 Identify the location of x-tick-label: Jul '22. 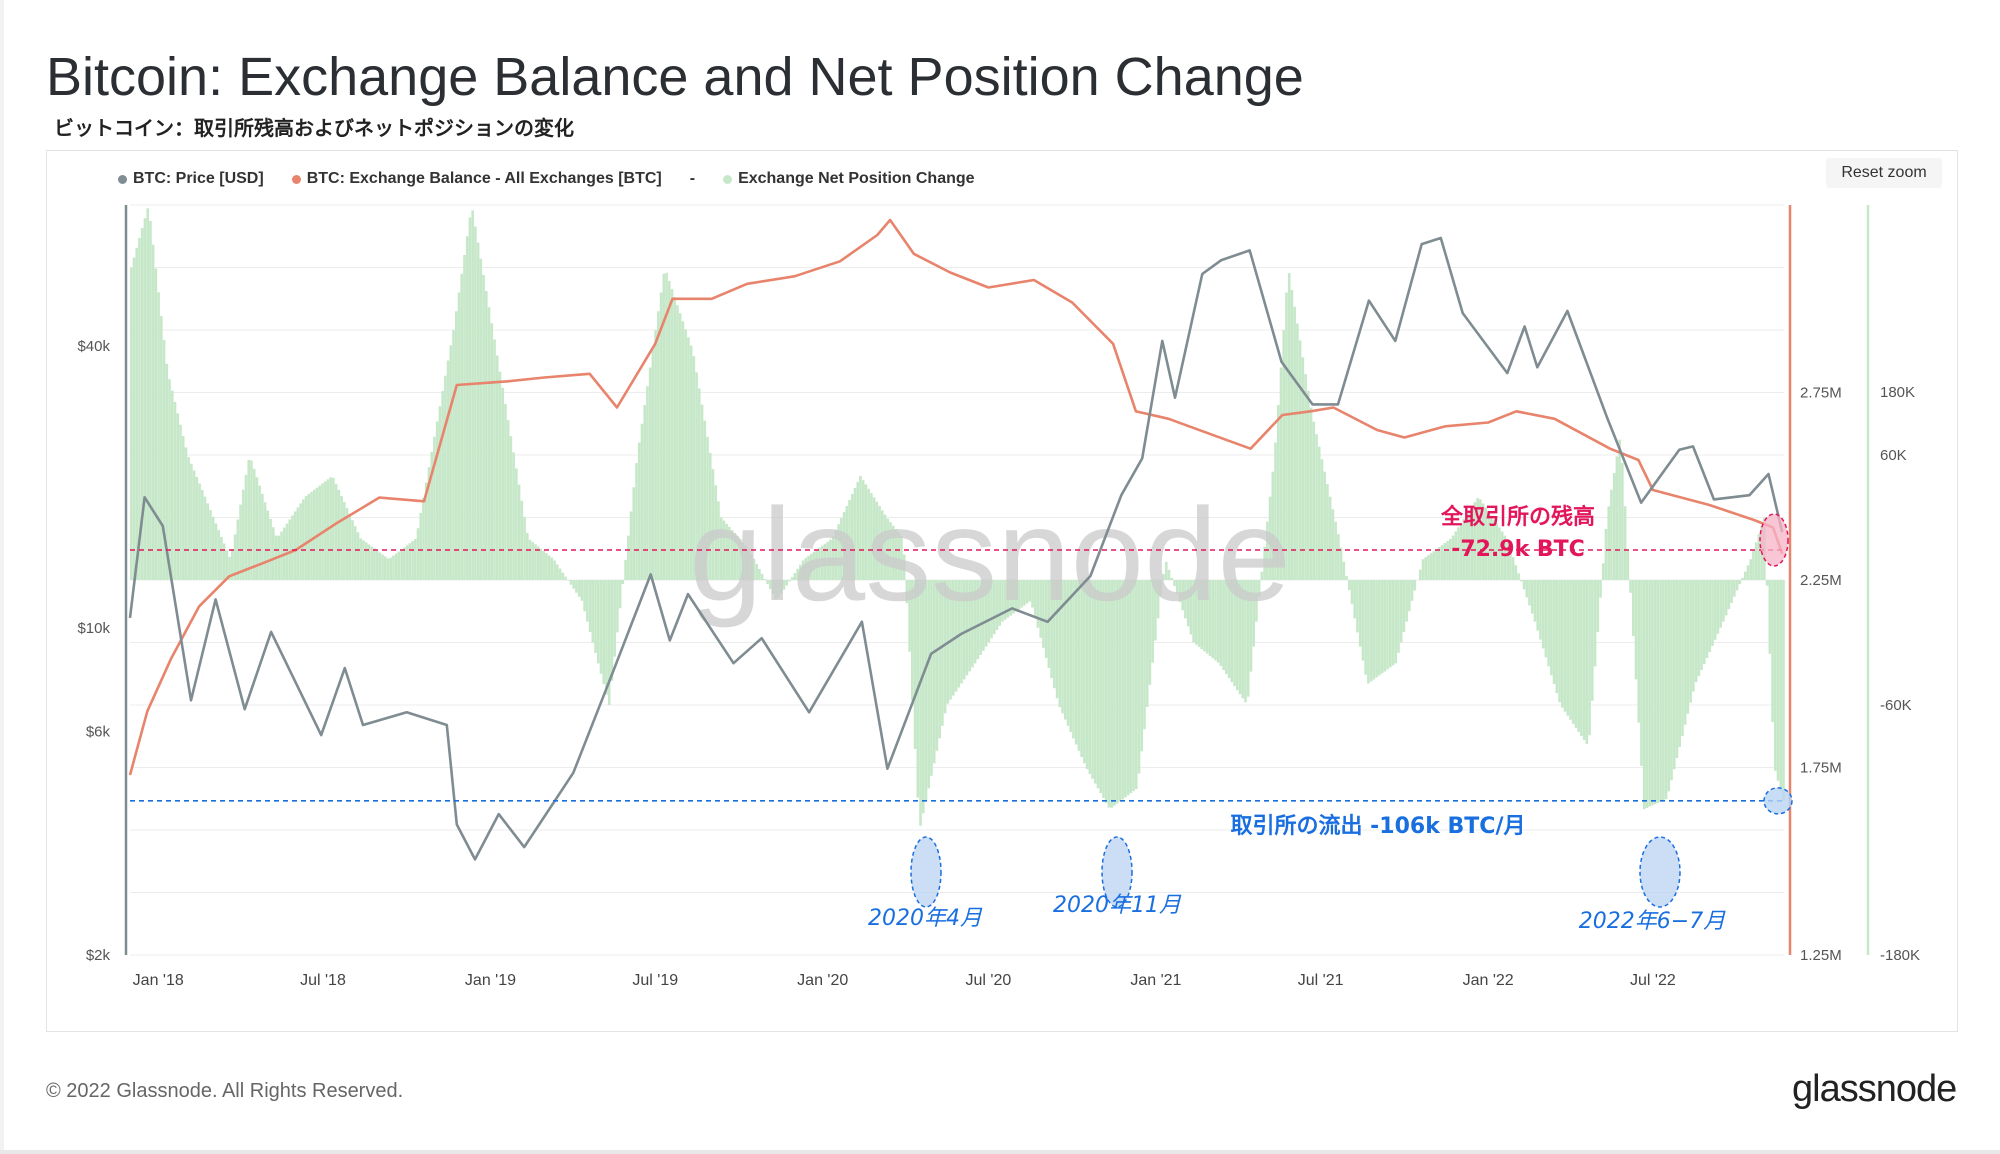
(1653, 980).